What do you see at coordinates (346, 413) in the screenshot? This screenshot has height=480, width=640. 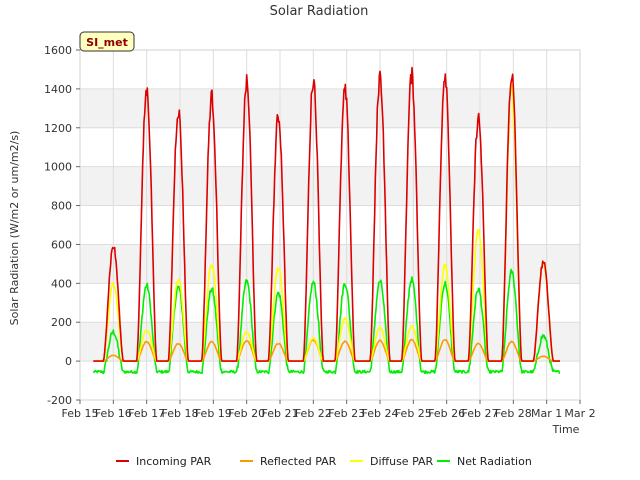 I see `x-tick-label: Feb 23` at bounding box center [346, 413].